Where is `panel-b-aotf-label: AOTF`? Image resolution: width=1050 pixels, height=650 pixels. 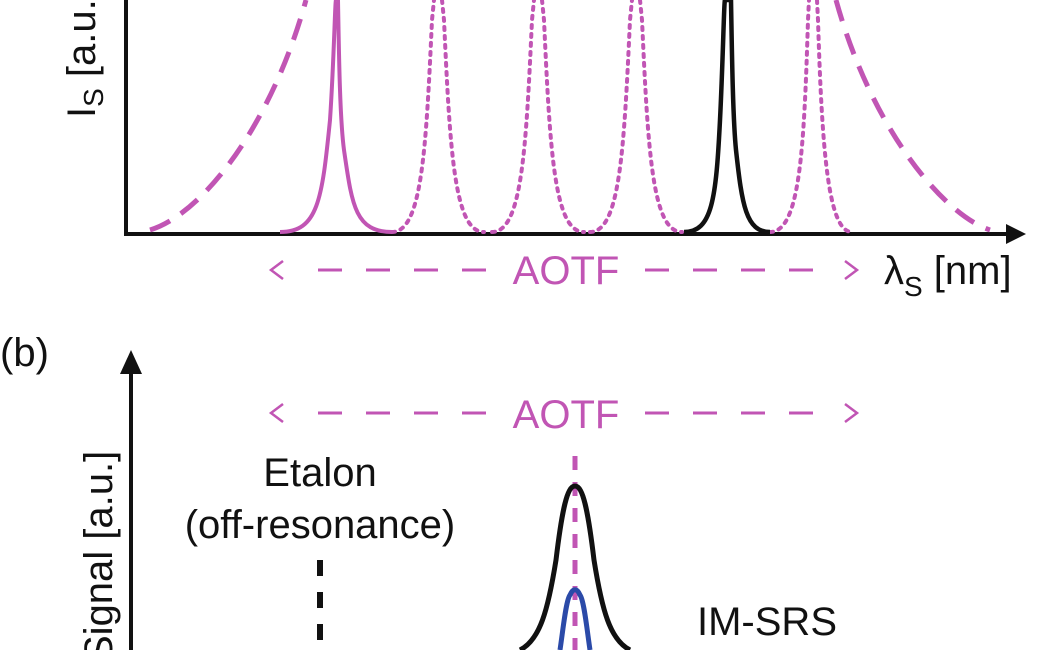
panel-b-aotf-label: AOTF is located at coordinates (566, 415).